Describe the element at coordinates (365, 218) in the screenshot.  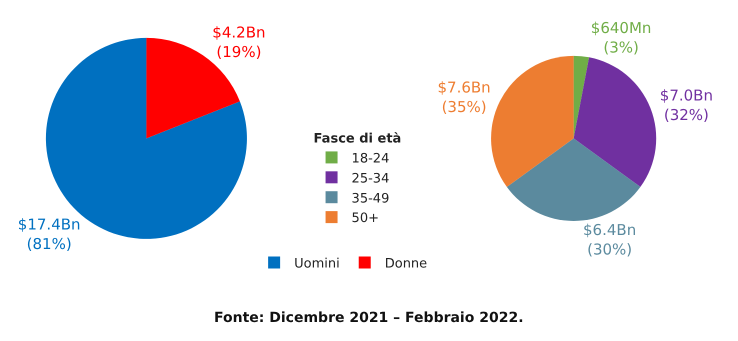
I see `legend-label: 50+` at that location.